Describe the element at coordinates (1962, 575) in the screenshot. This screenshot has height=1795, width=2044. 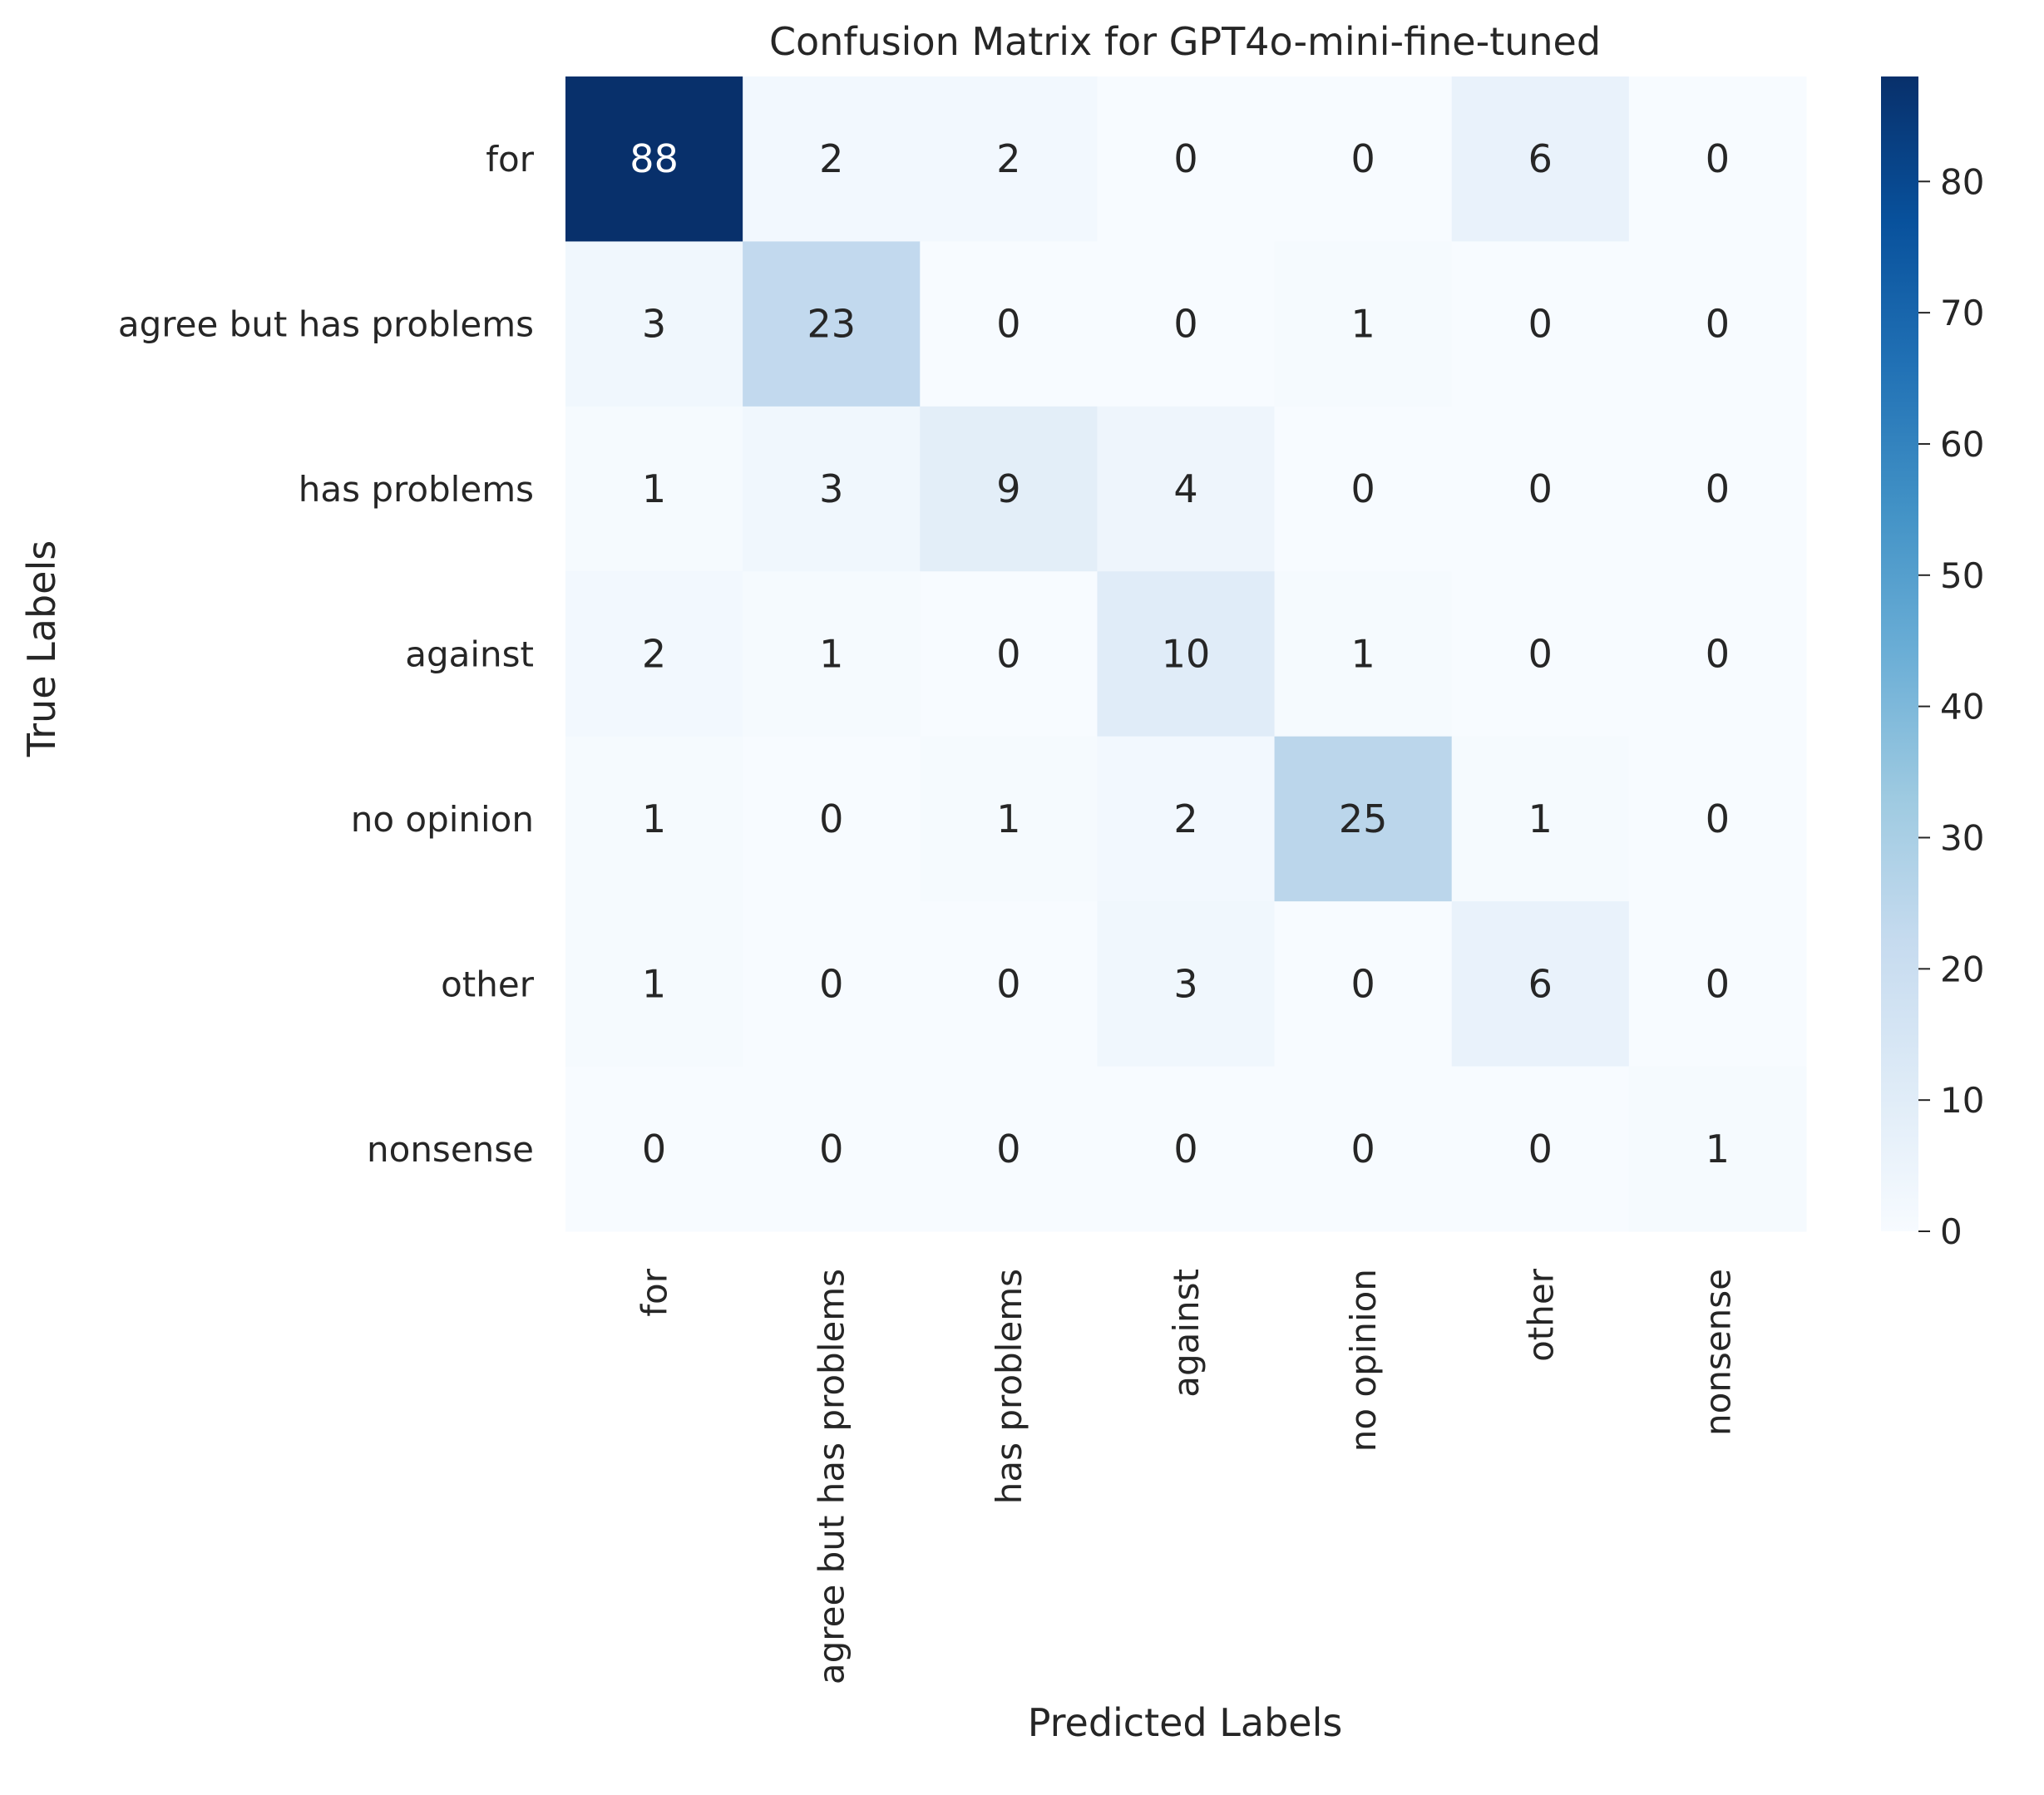
I see `colorbar-tick-label: 50` at that location.